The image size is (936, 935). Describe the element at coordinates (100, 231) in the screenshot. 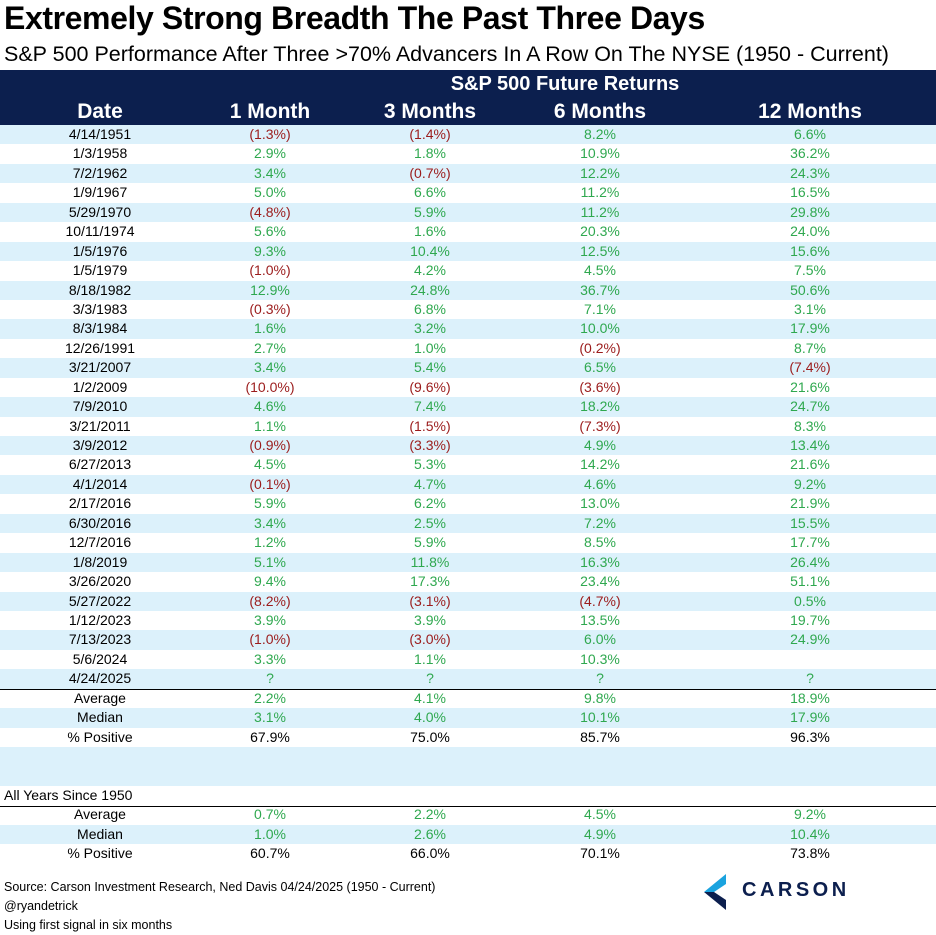

I see `row-label: 10/11/1974` at that location.